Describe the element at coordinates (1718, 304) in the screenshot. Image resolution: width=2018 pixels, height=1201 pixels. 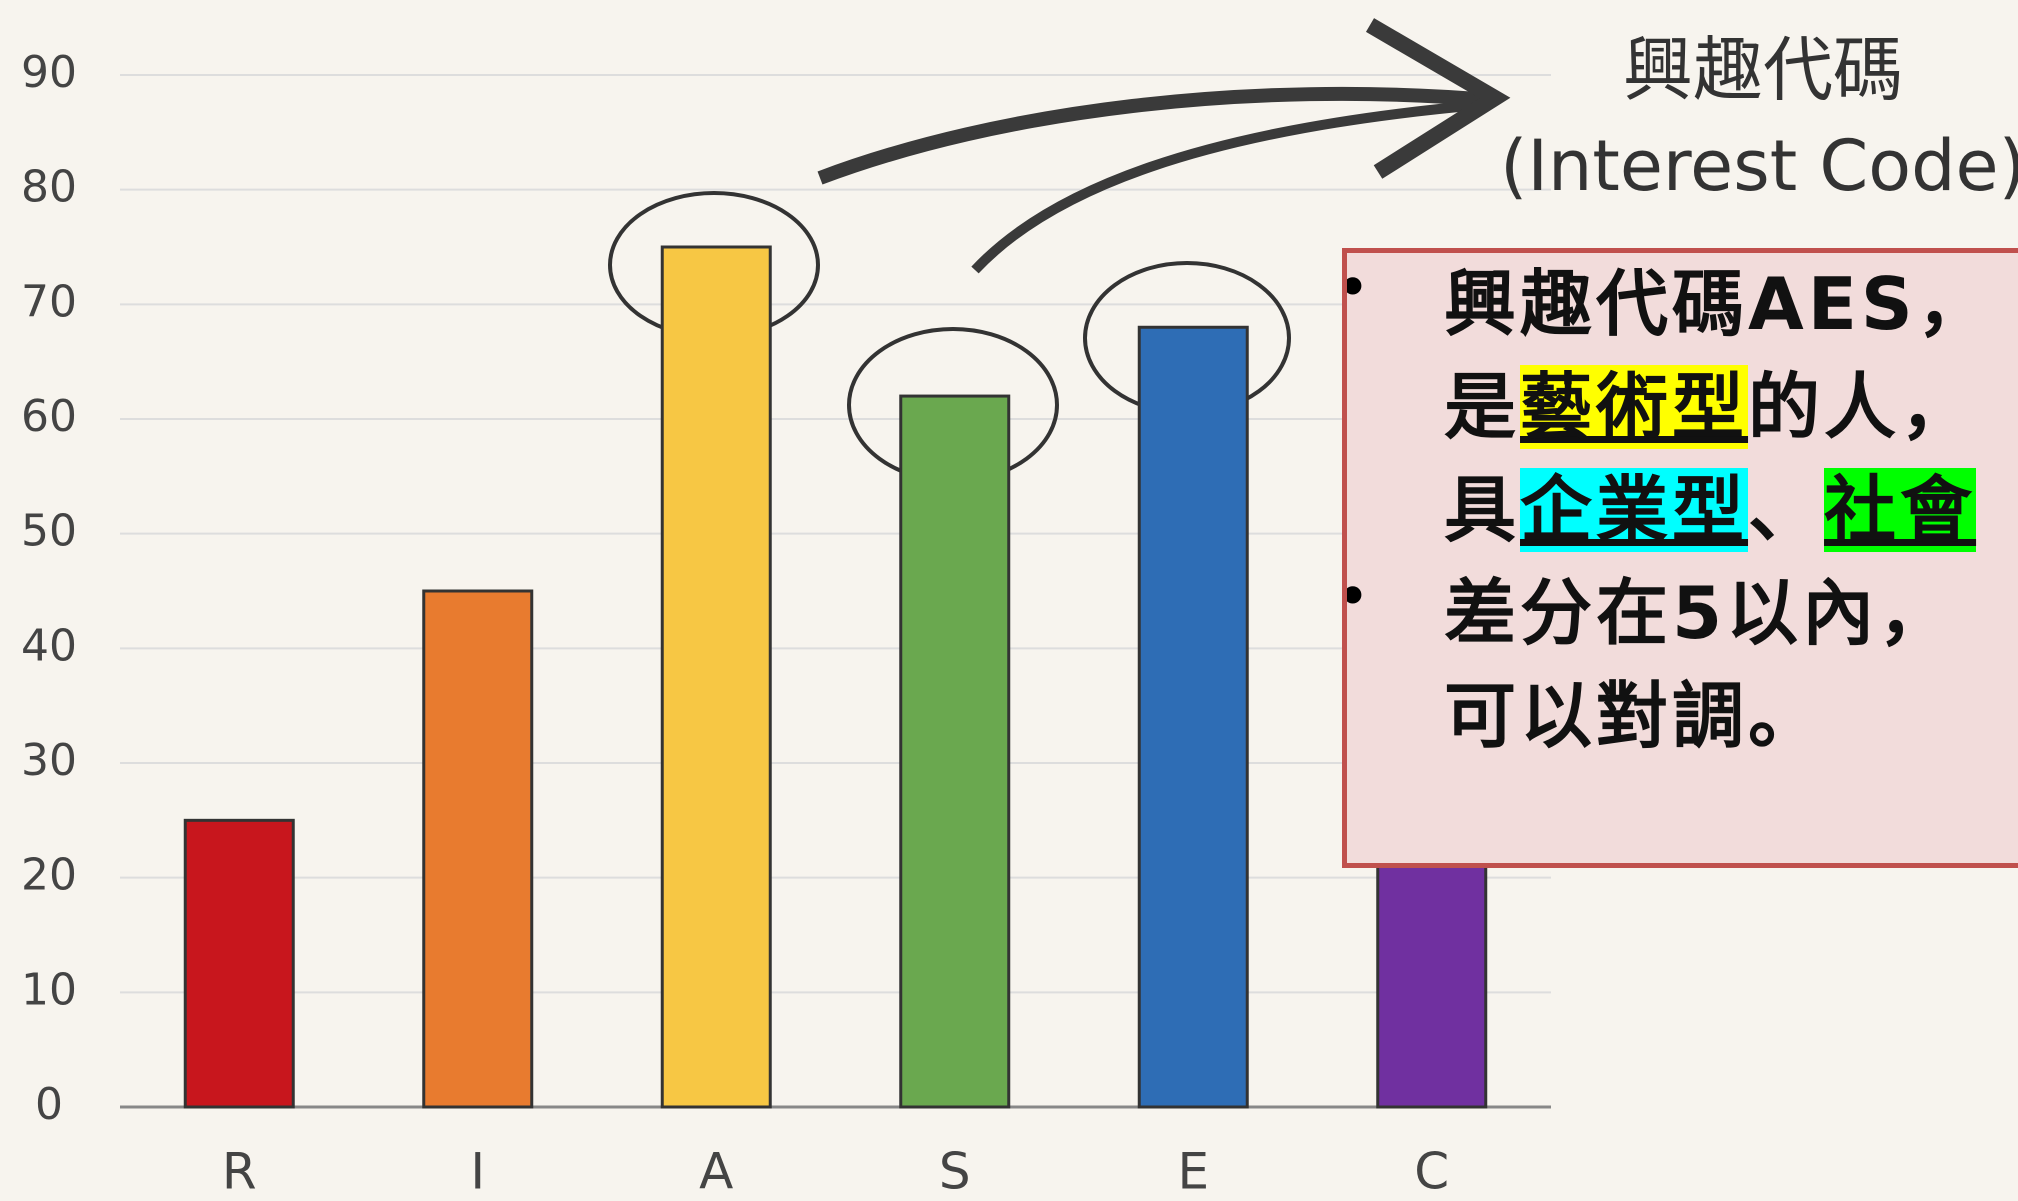
I see `text: 興趣代碼AES，` at that location.